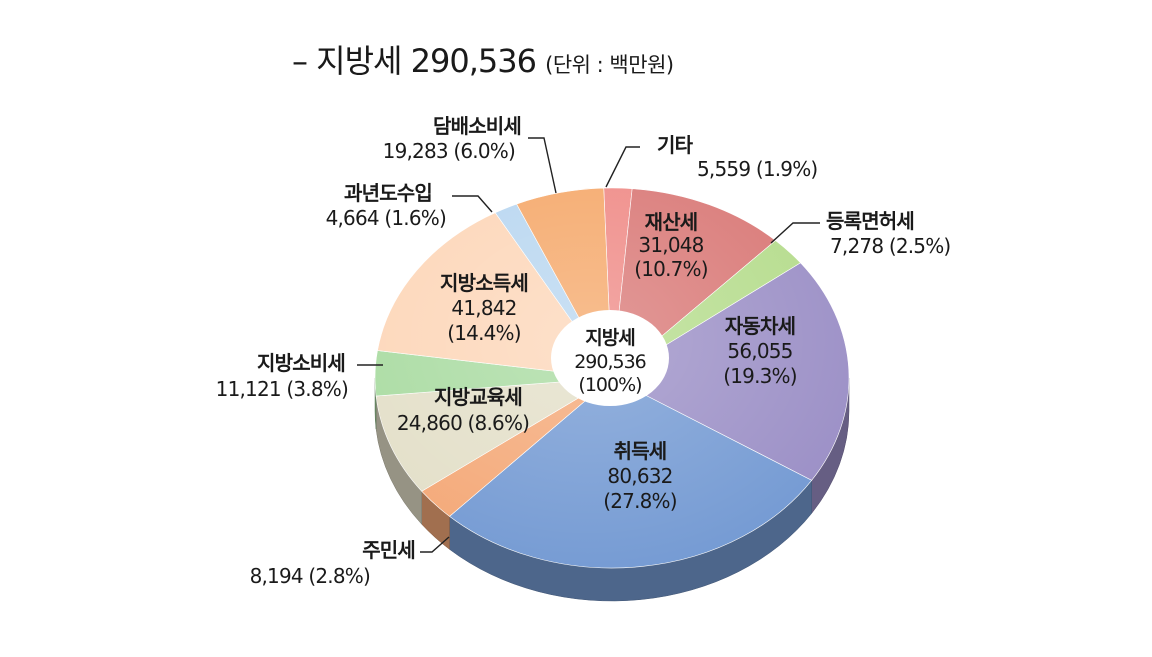 The image size is (1152, 657). I want to click on pie-side-group, so click(612, 489).